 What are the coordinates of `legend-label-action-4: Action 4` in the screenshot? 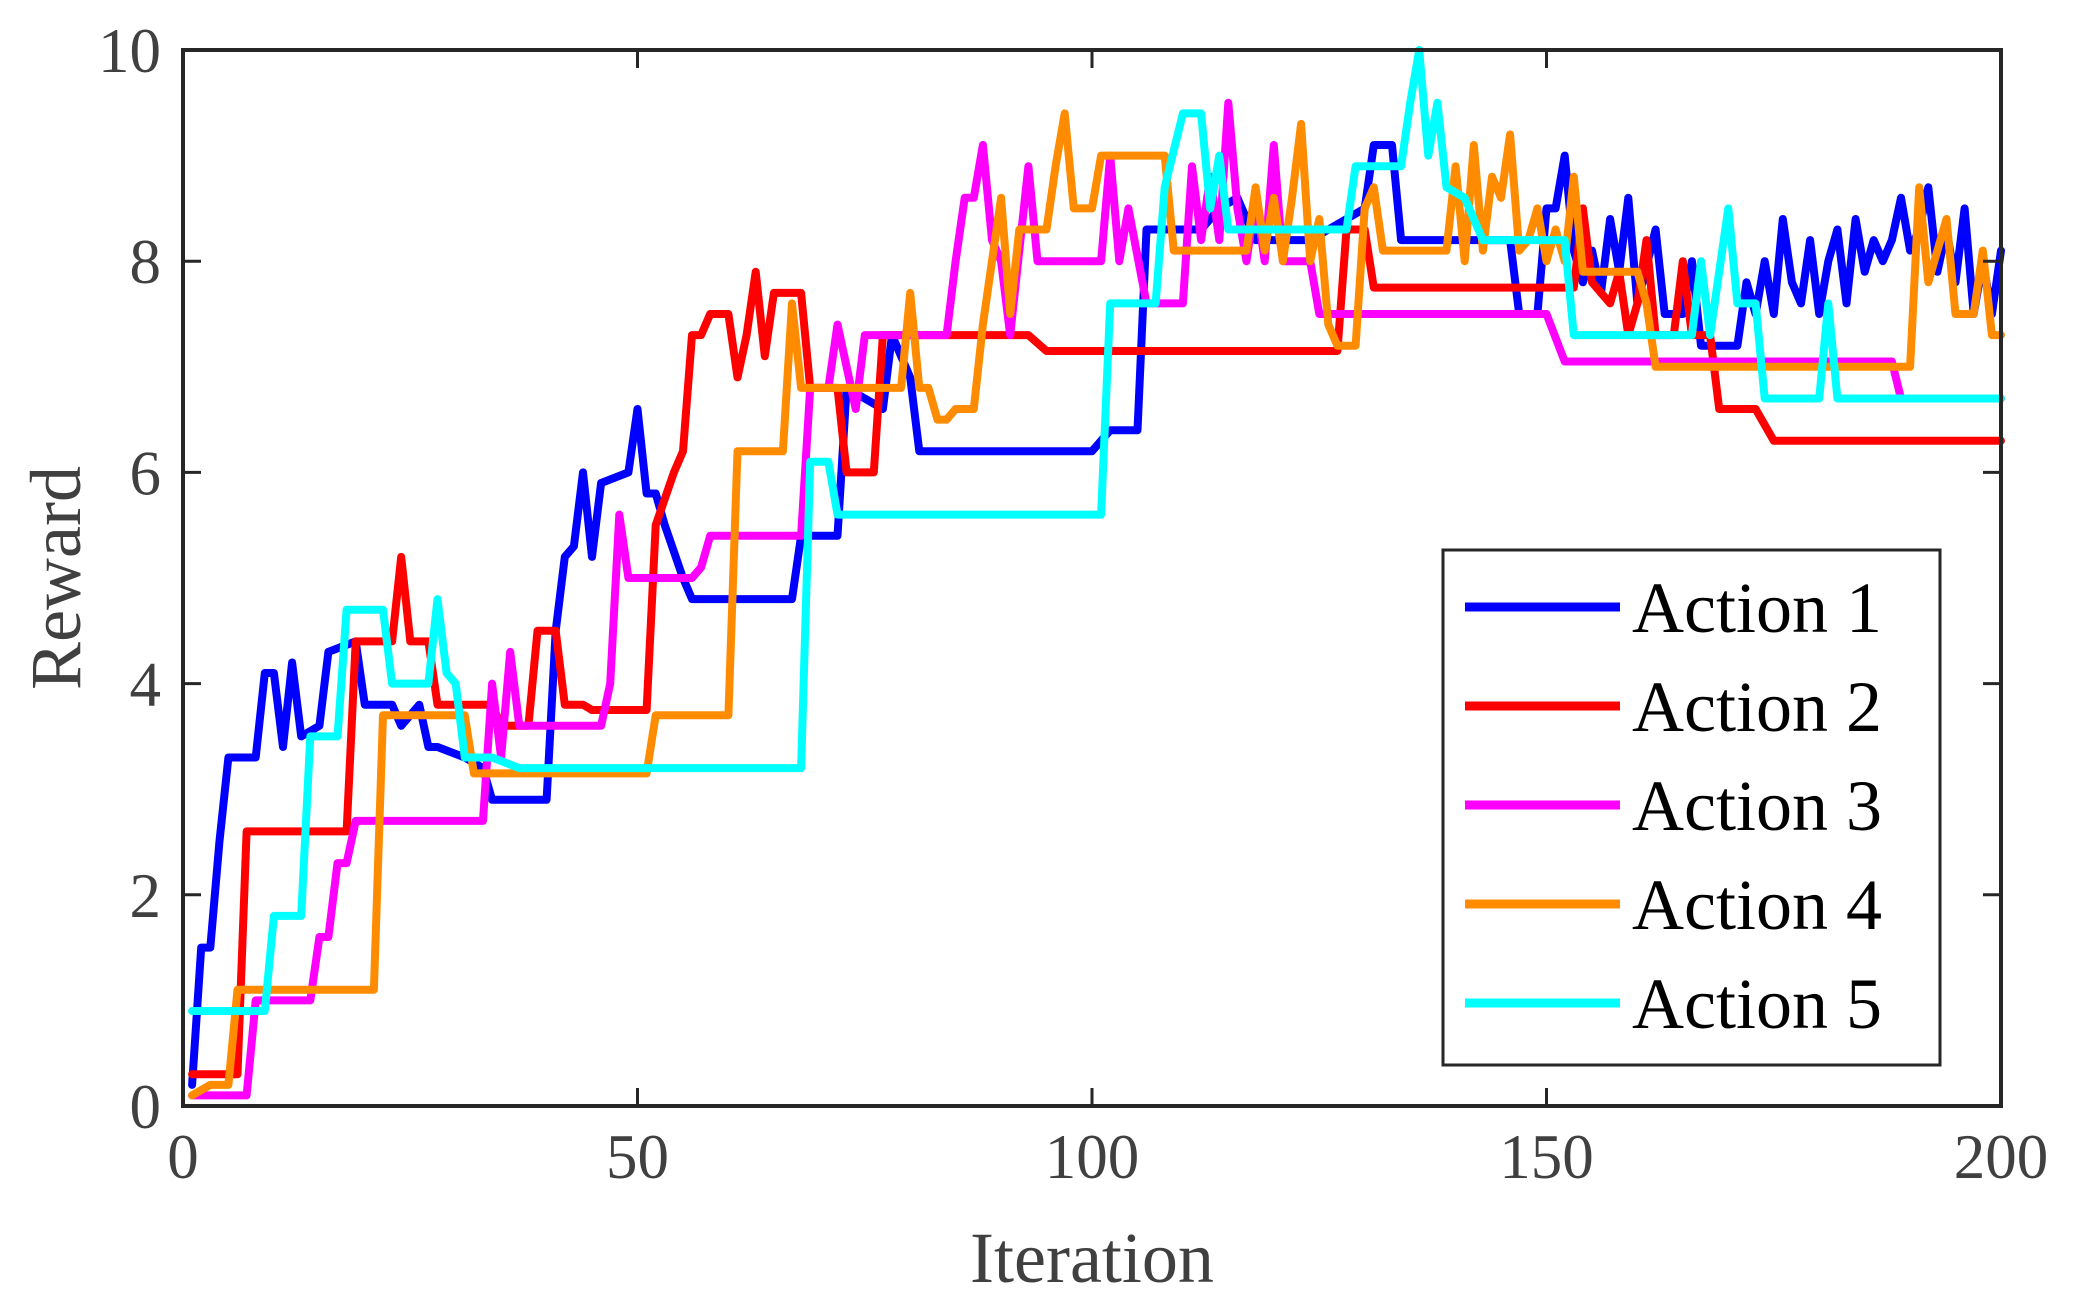 It's located at (1757, 905).